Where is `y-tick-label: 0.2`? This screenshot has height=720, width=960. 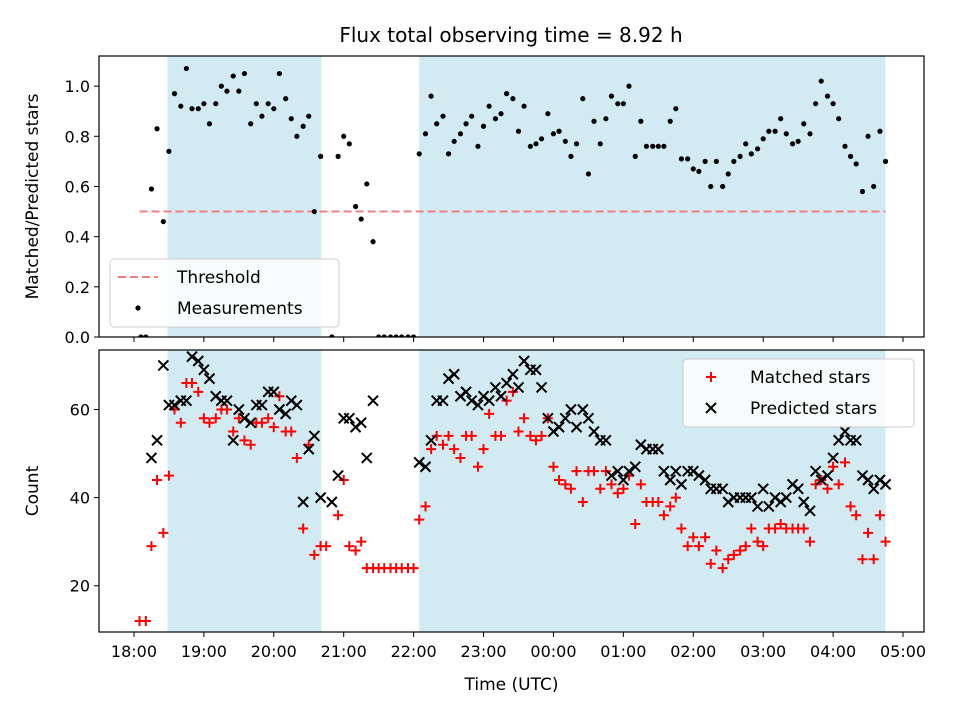
y-tick-label: 0.2 is located at coordinates (77, 287).